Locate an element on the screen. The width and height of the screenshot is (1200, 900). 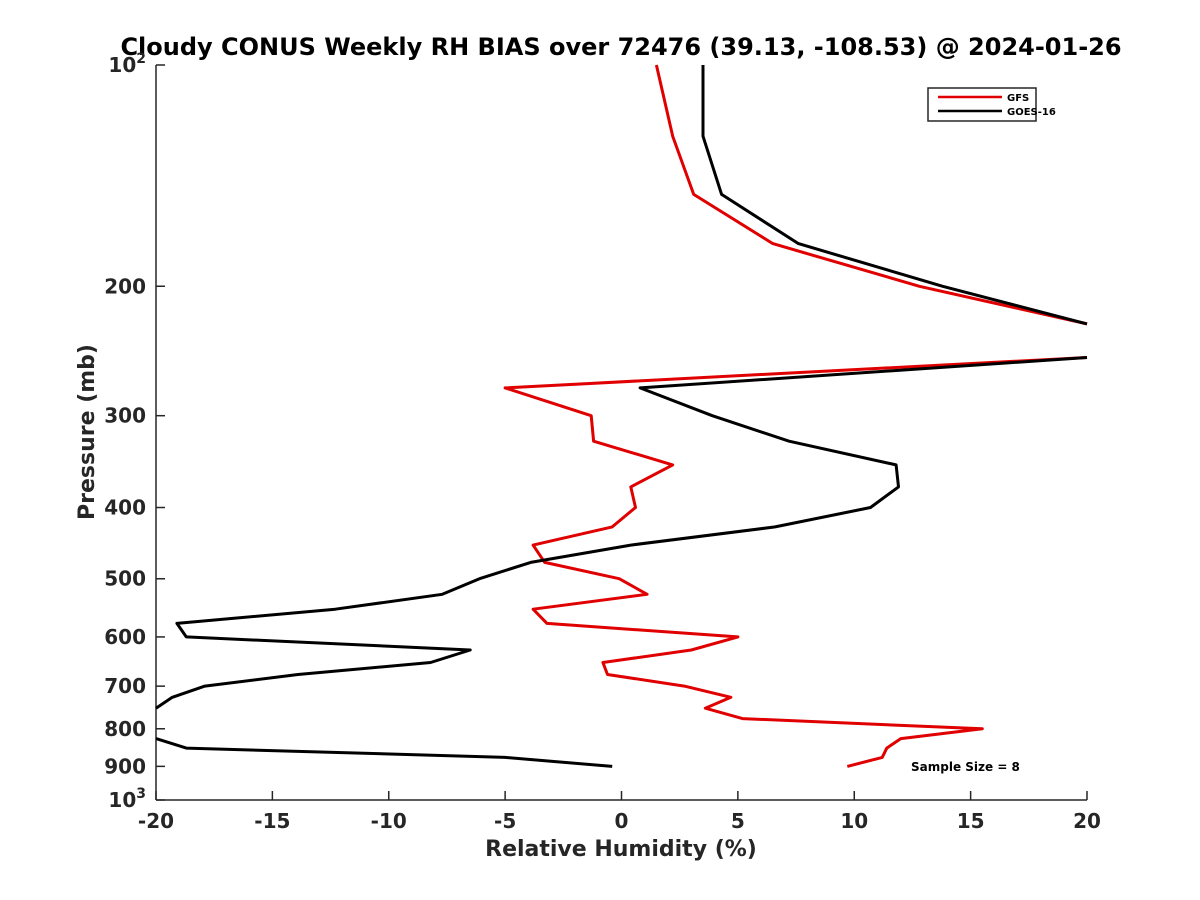
legend: GFS GOES-16 is located at coordinates (991, 104).